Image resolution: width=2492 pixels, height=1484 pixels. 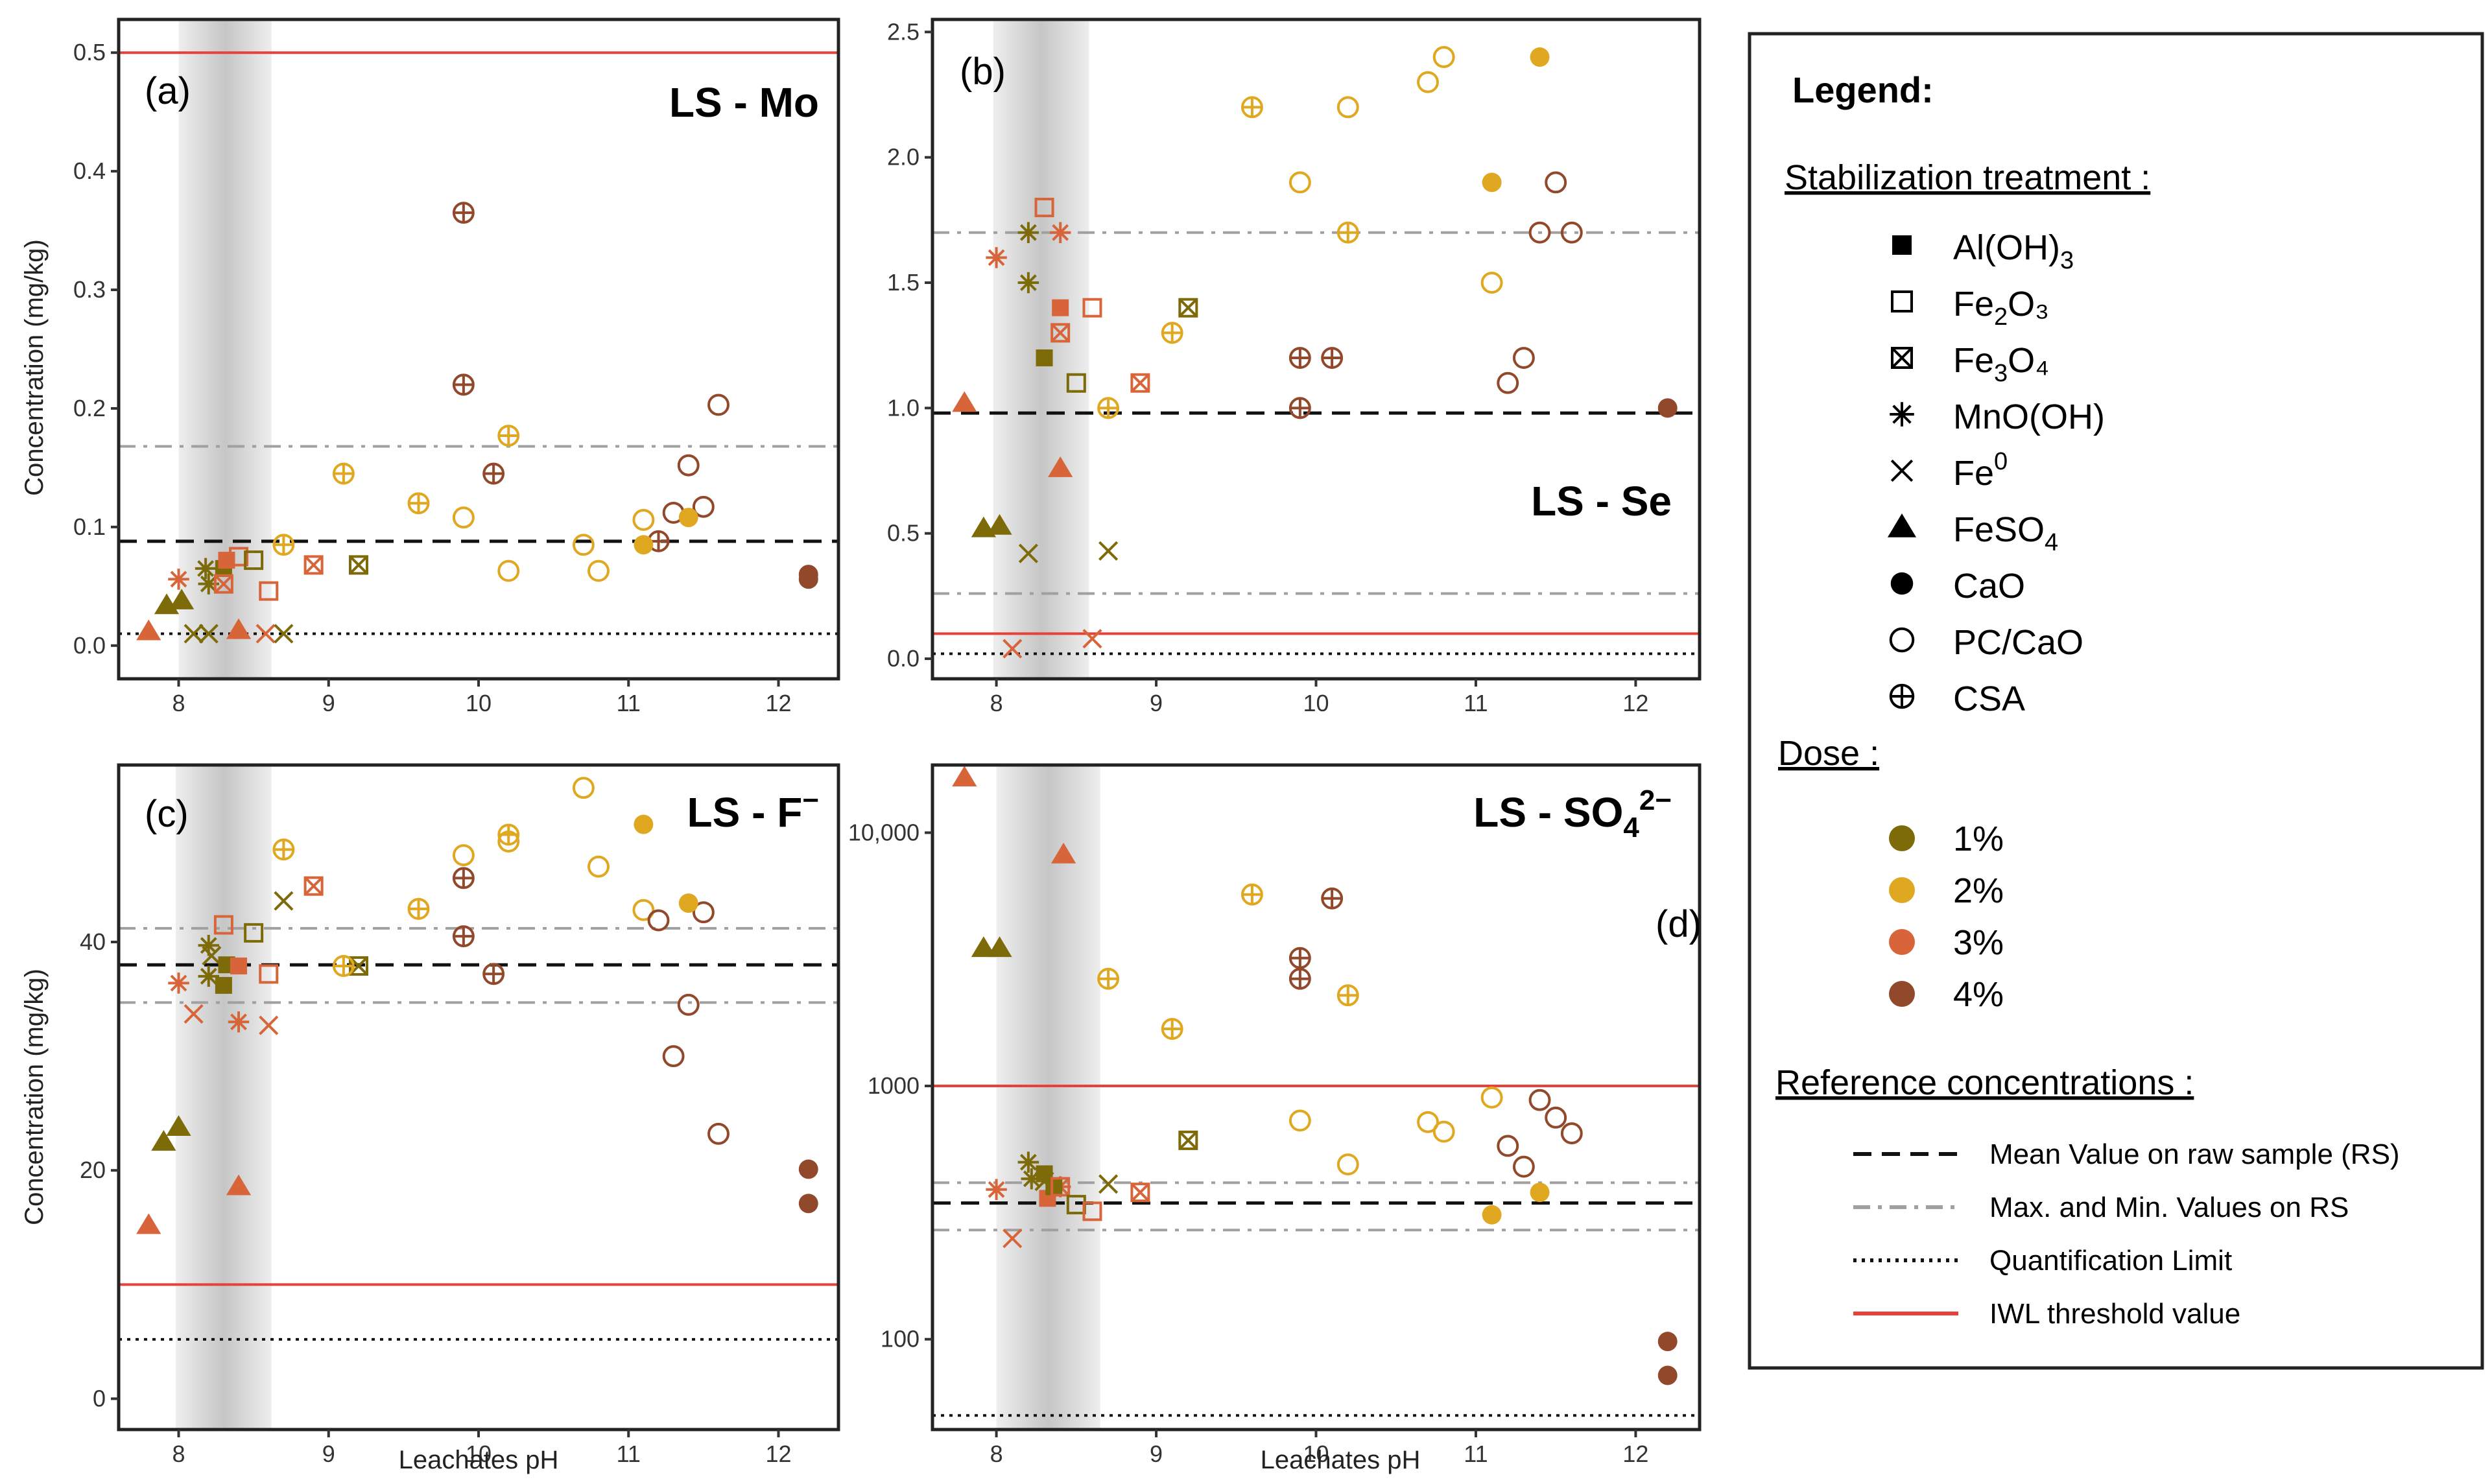 I want to click on legend-treatment-AlOH3: Al(OH)3, so click(x=1983, y=251).